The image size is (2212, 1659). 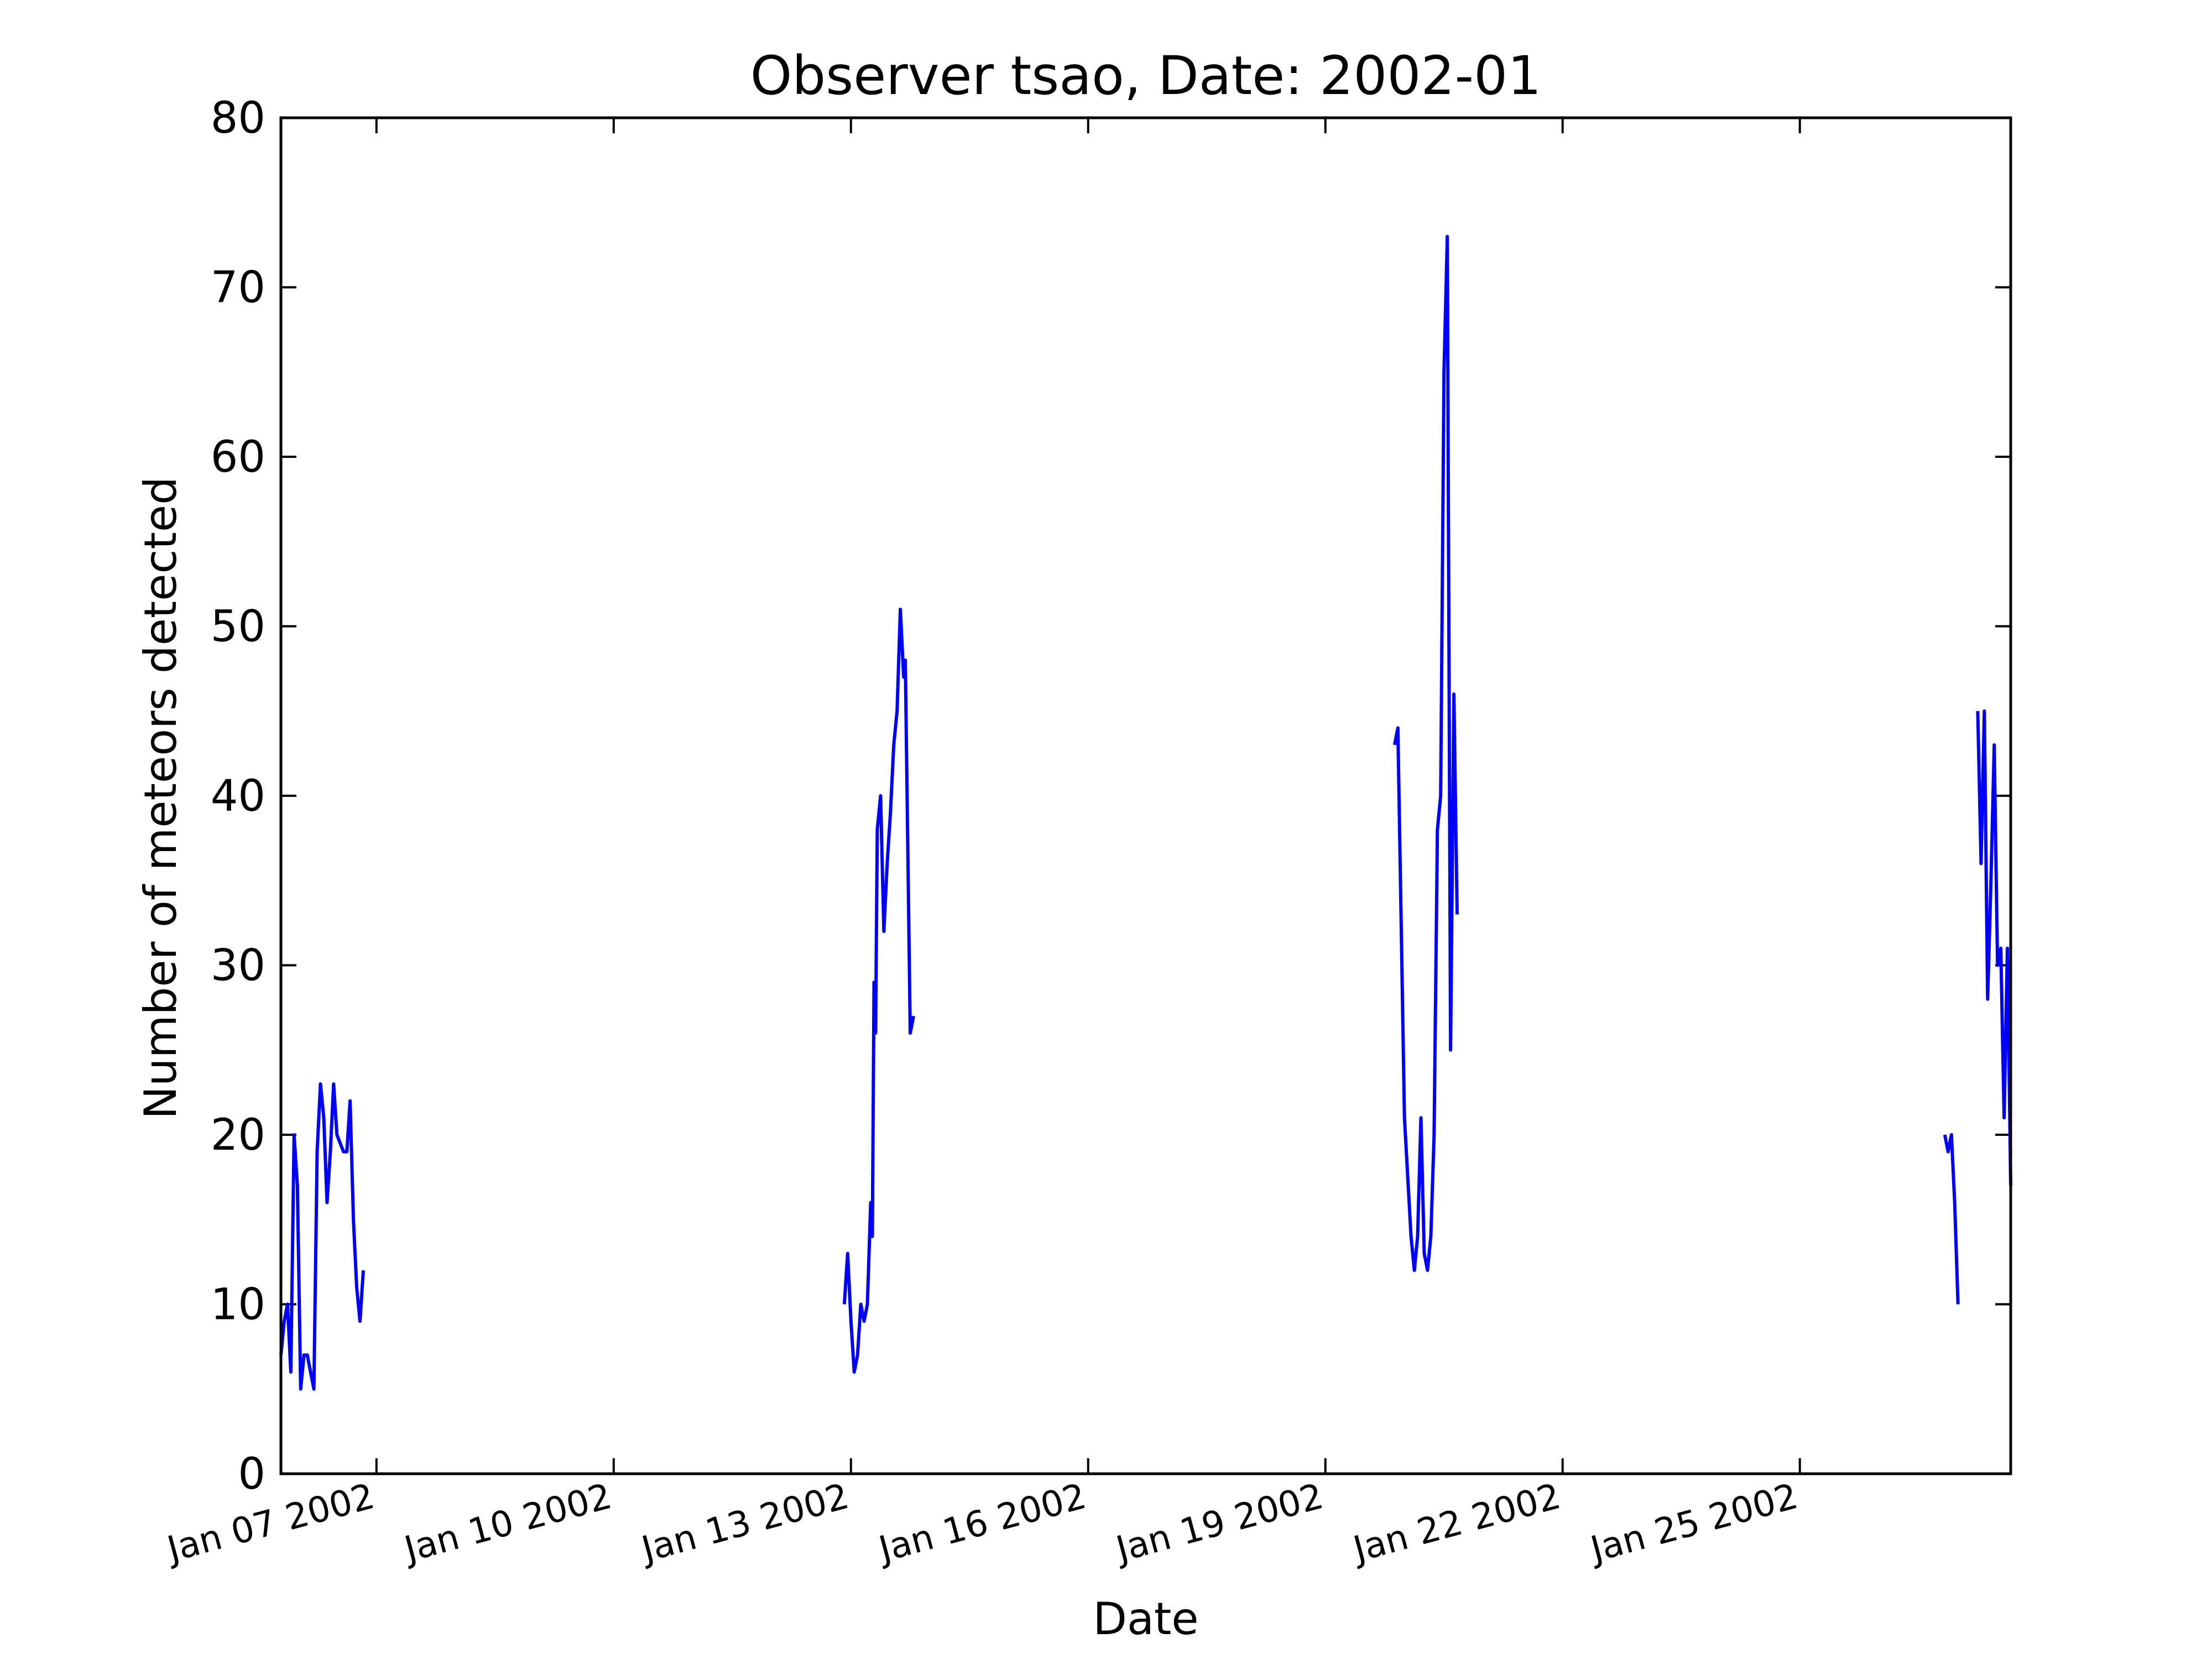 What do you see at coordinates (238, 796) in the screenshot?
I see `y-tick-label: 40` at bounding box center [238, 796].